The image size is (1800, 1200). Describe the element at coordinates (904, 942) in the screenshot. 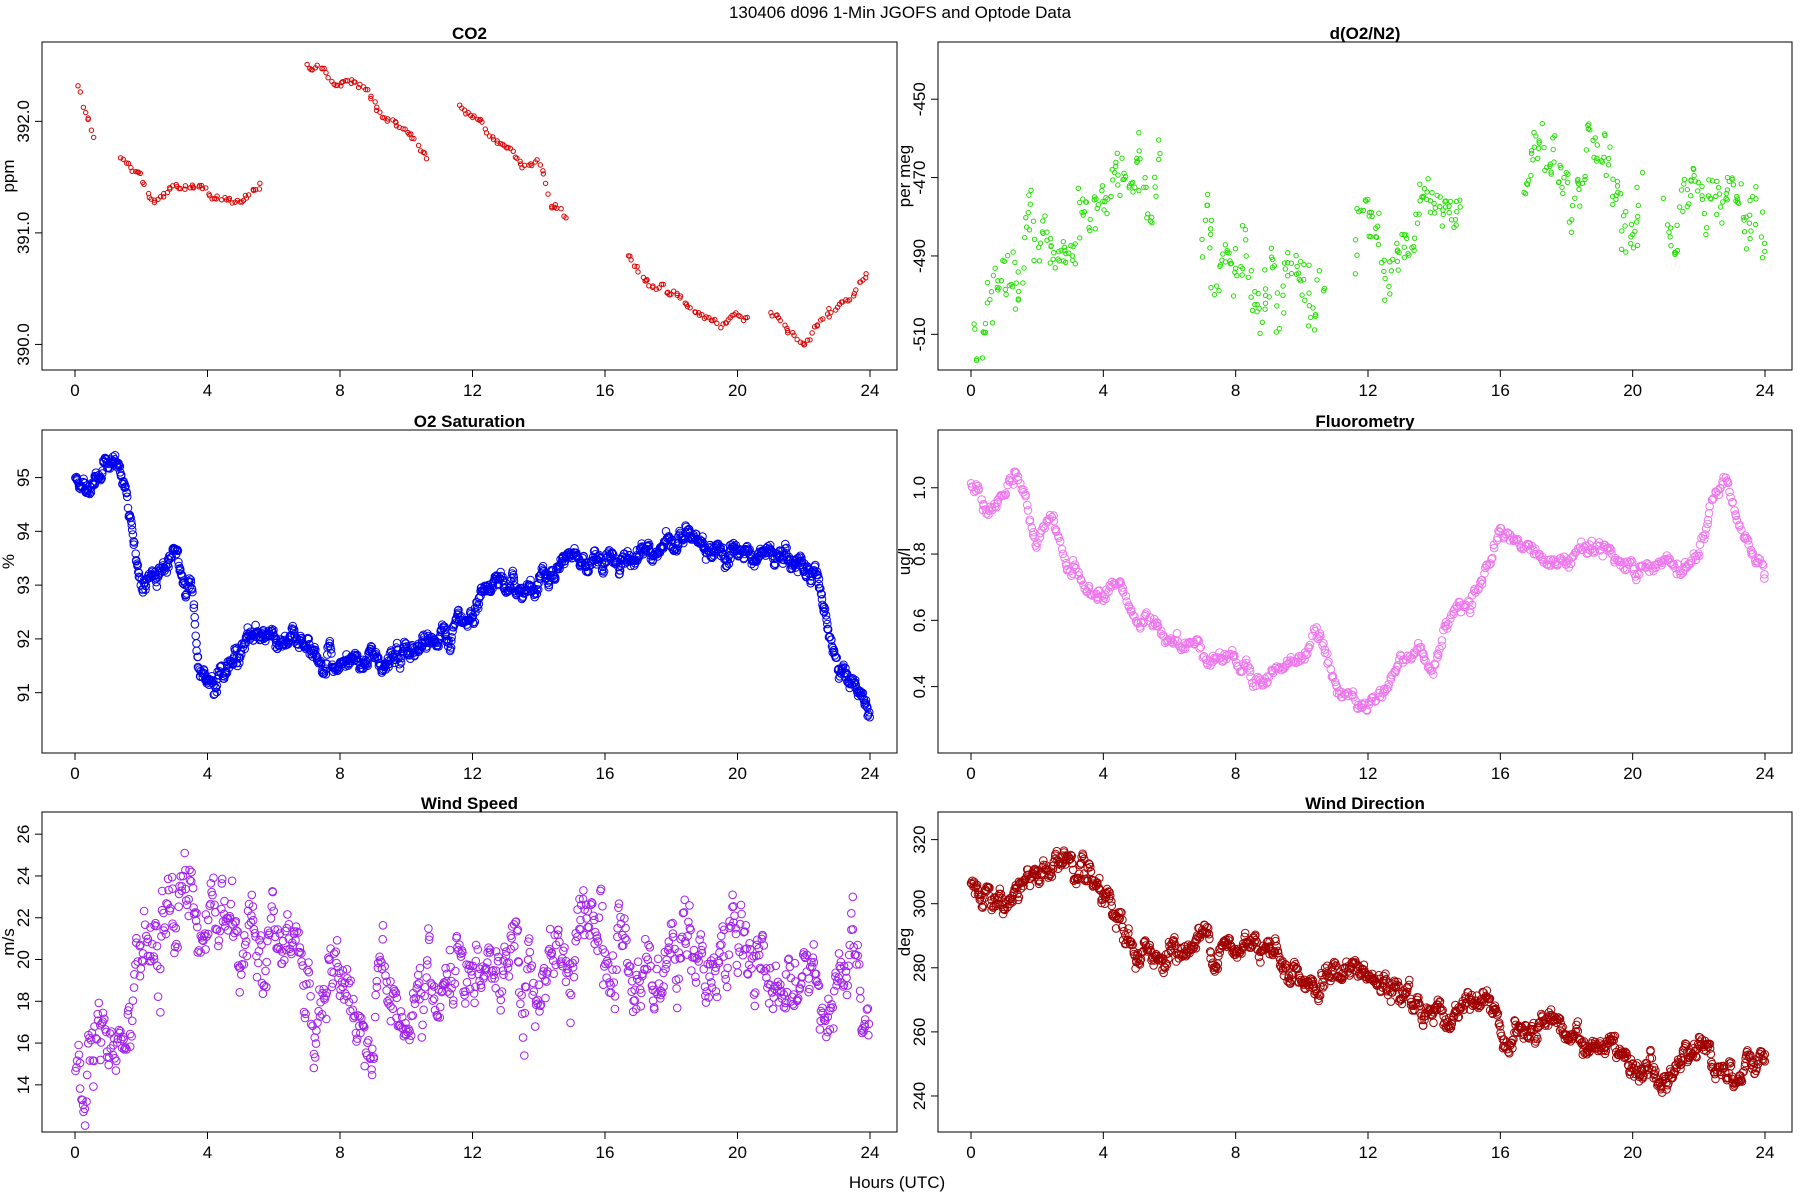

I see `y-axis-label: deg` at that location.